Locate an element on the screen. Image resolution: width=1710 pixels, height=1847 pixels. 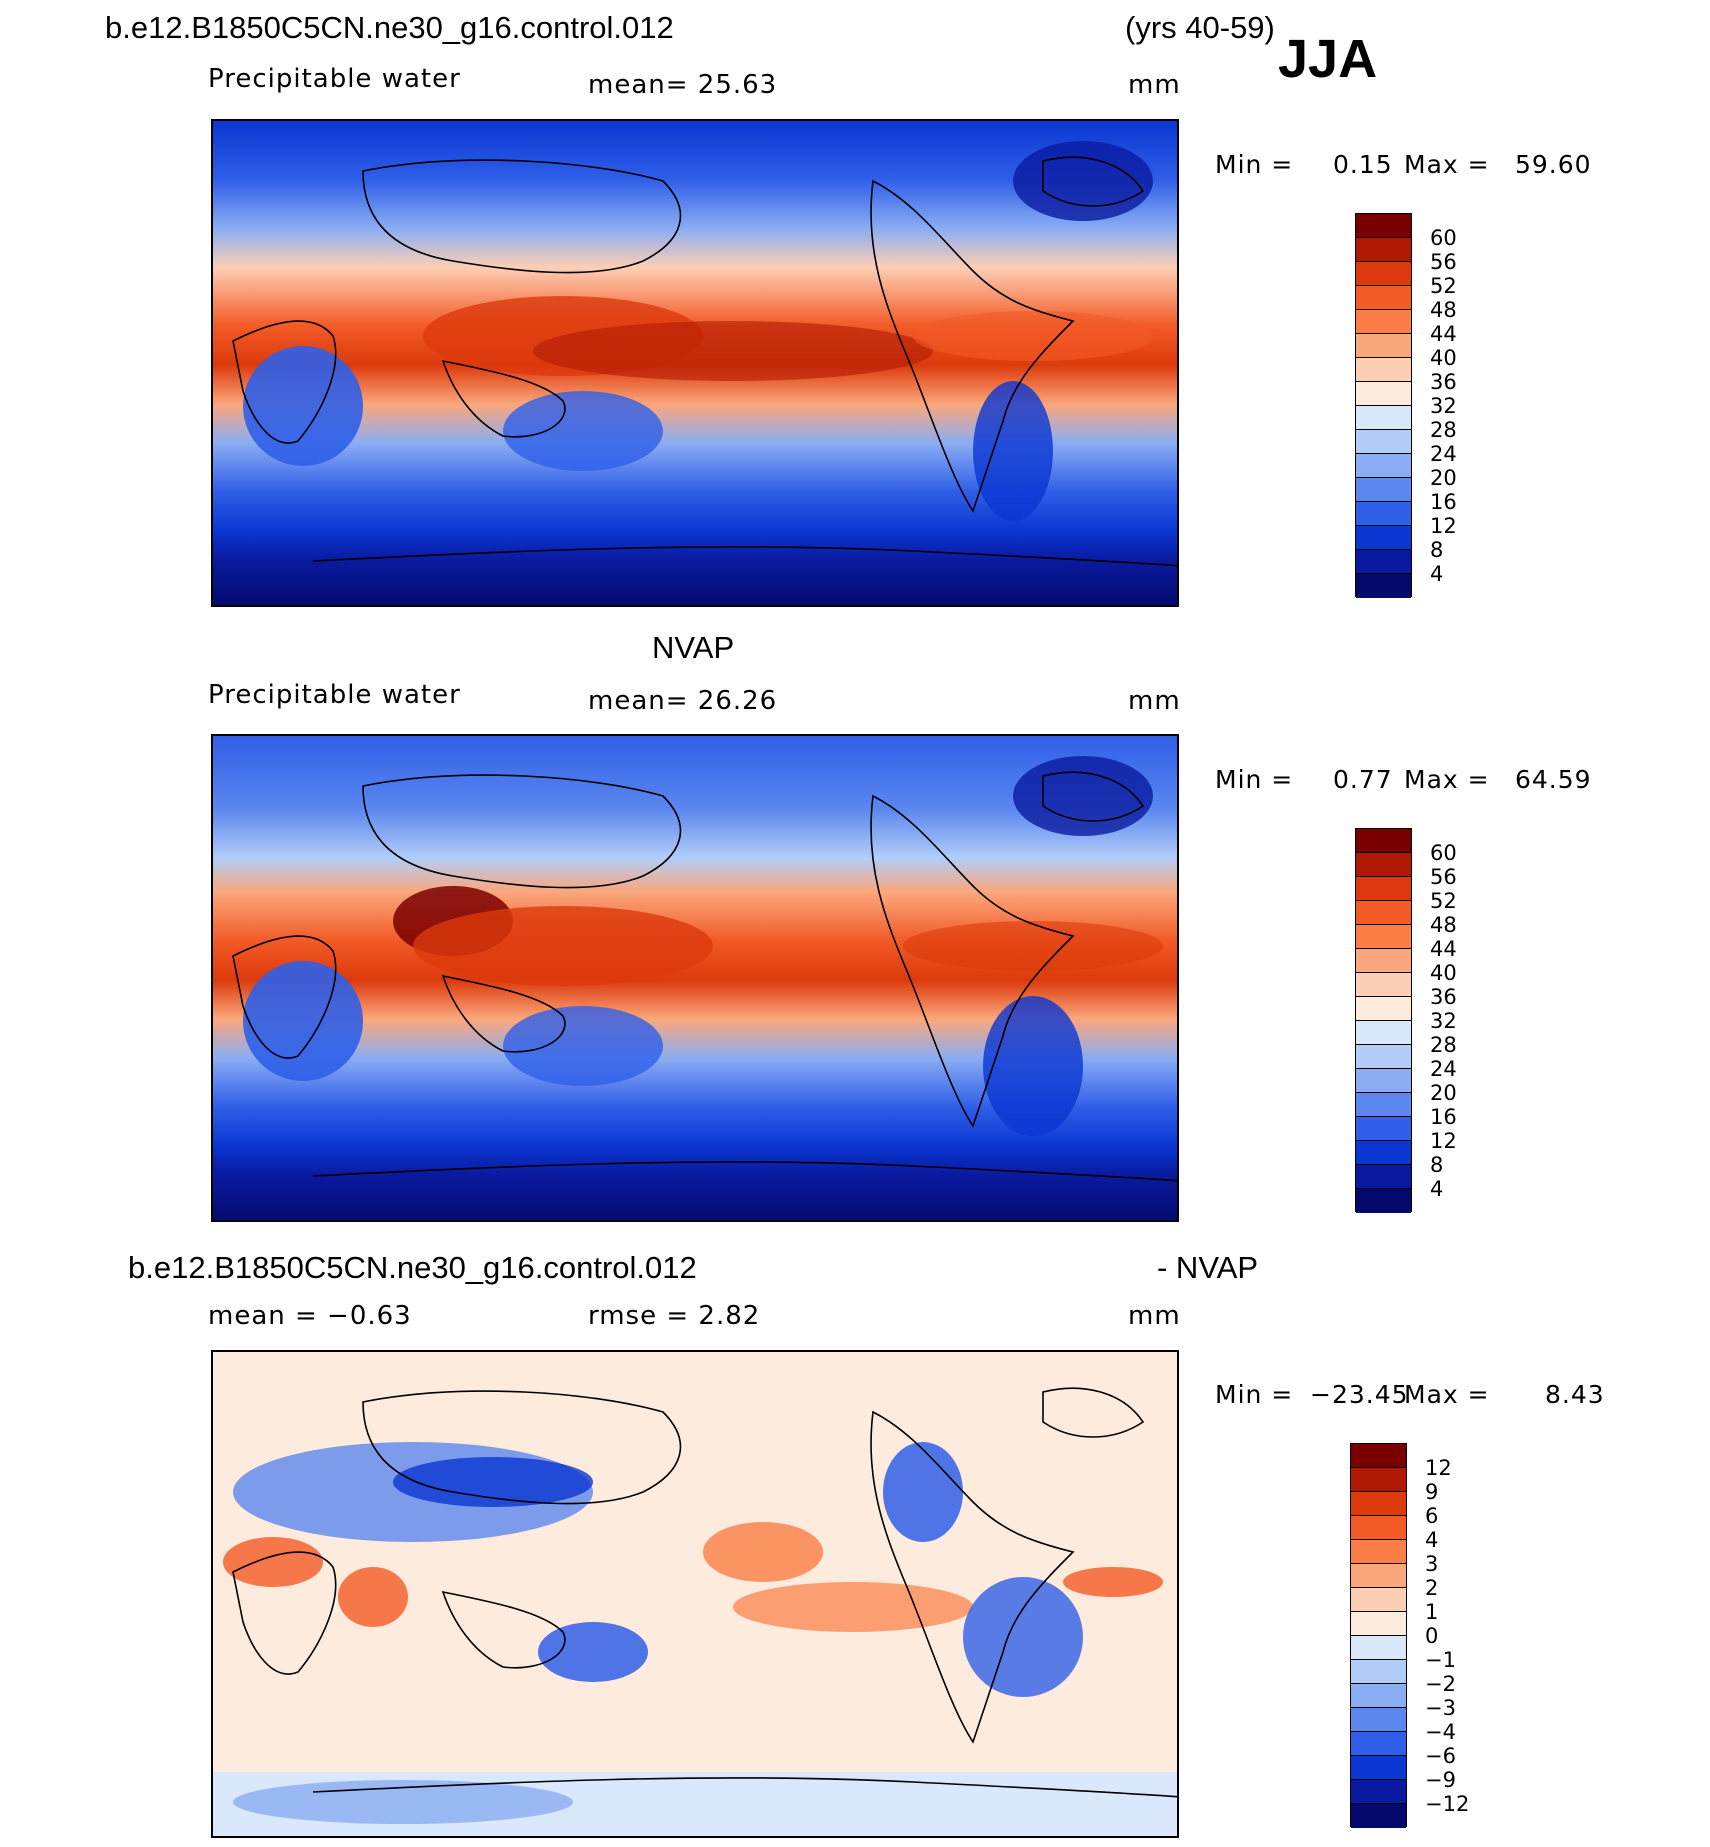
panel3-colorbar is located at coordinates (1378, 1635).